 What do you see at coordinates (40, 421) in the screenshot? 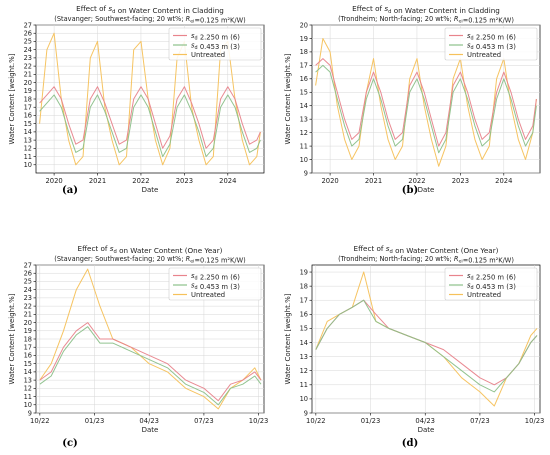
I see `x-tick-label: 10/22` at bounding box center [40, 421].